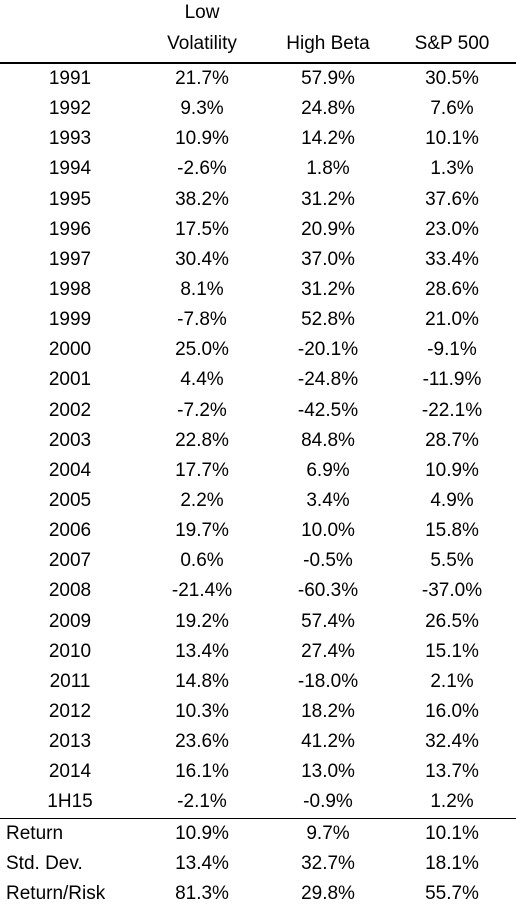 The height and width of the screenshot is (911, 516). Describe the element at coordinates (70, 410) in the screenshot. I see `row-label: 2002` at that location.